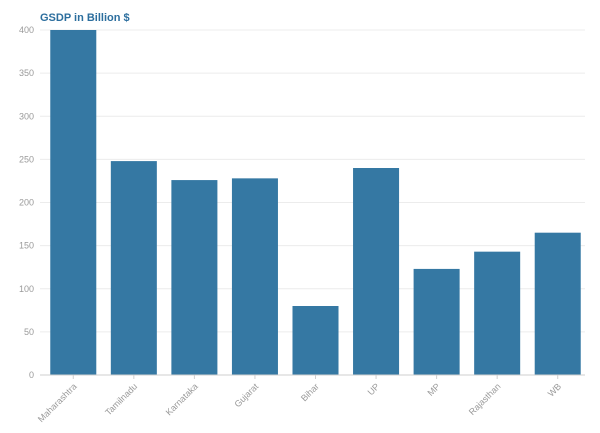 This screenshot has width=600, height=433. I want to click on x-tick-label: Gujarat, so click(246, 395).